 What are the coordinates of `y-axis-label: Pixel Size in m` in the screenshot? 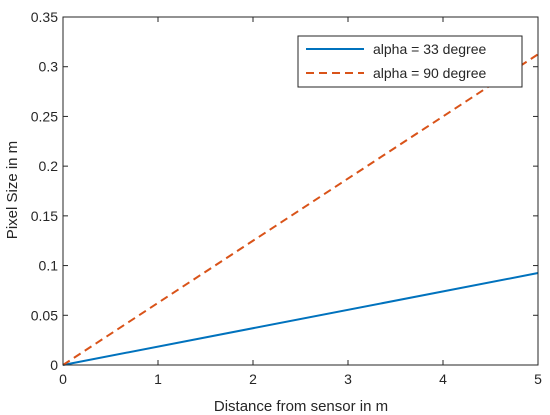 It's located at (12, 190).